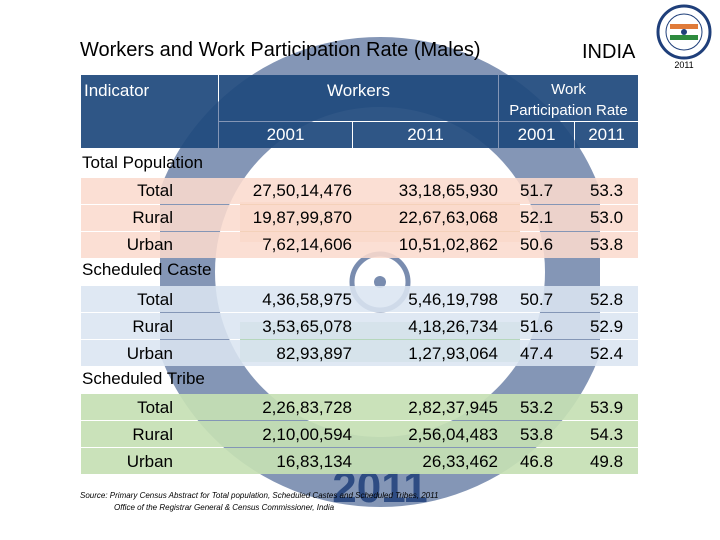  I want to click on wpr-2001: 50.7, so click(536, 299).